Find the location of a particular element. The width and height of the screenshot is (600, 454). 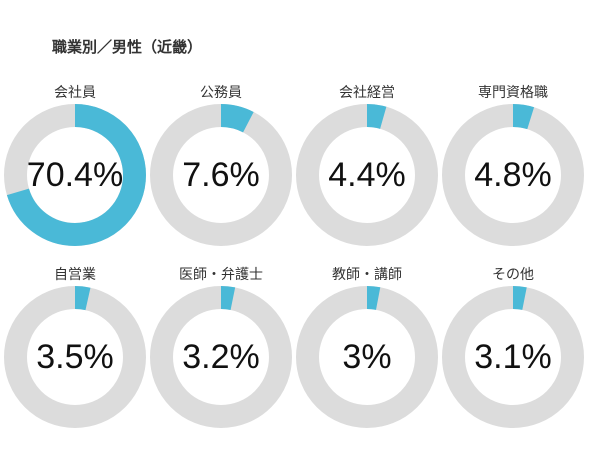

donut-cell-2: 会社経営 4.4% is located at coordinates (367, 177).